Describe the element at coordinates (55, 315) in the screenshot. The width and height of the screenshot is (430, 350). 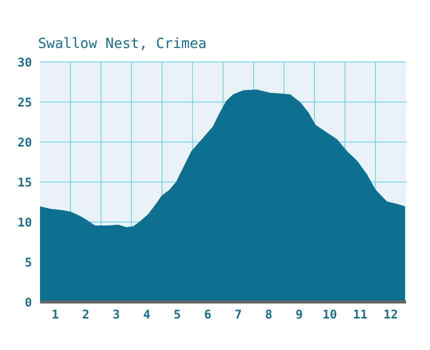
I see `x-tick-label: 1` at that location.